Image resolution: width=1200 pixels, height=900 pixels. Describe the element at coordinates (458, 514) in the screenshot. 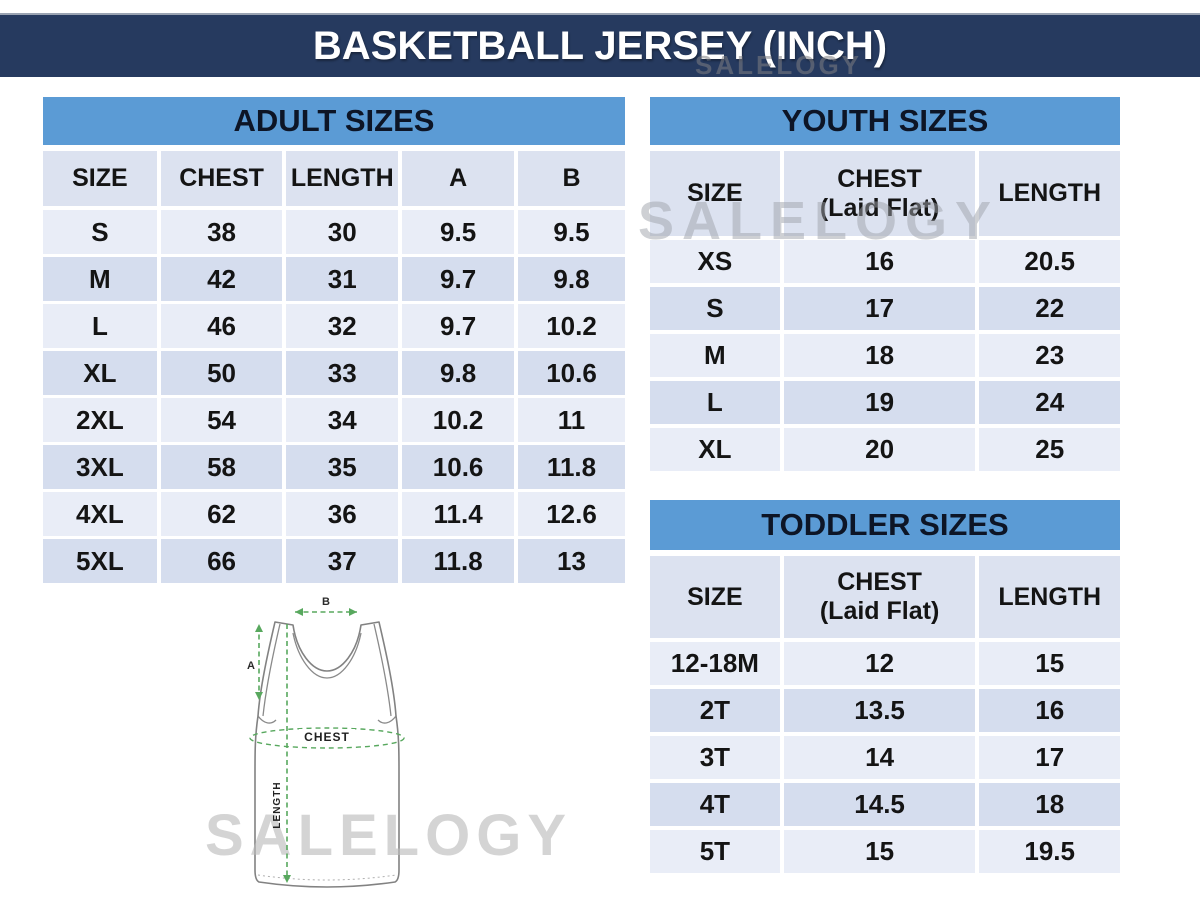

I see `table-cell: 11.4` at that location.